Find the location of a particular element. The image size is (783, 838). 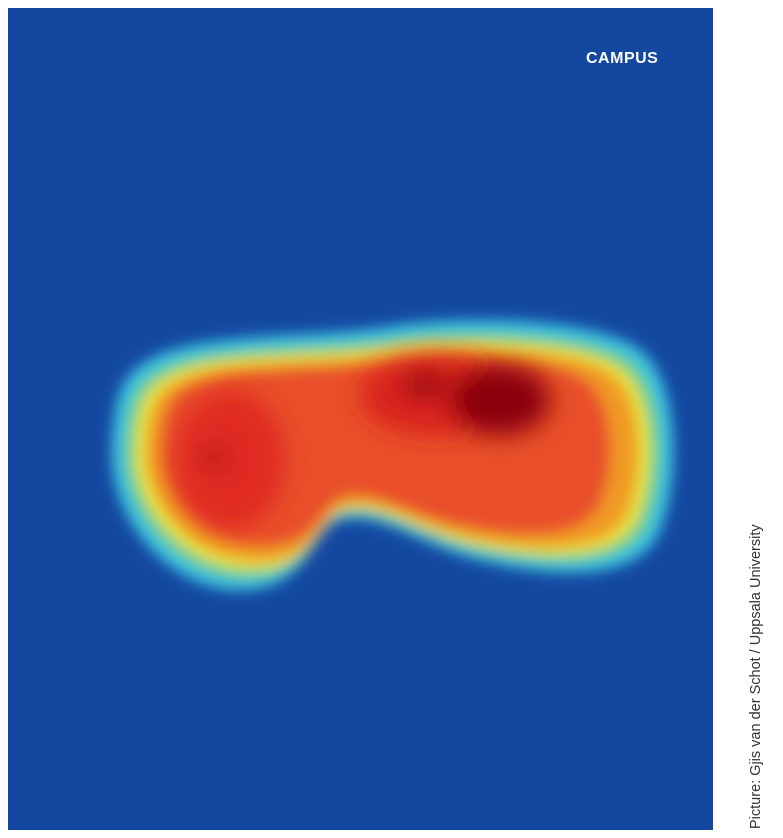

section-label: CAMPUS is located at coordinates (622, 58).